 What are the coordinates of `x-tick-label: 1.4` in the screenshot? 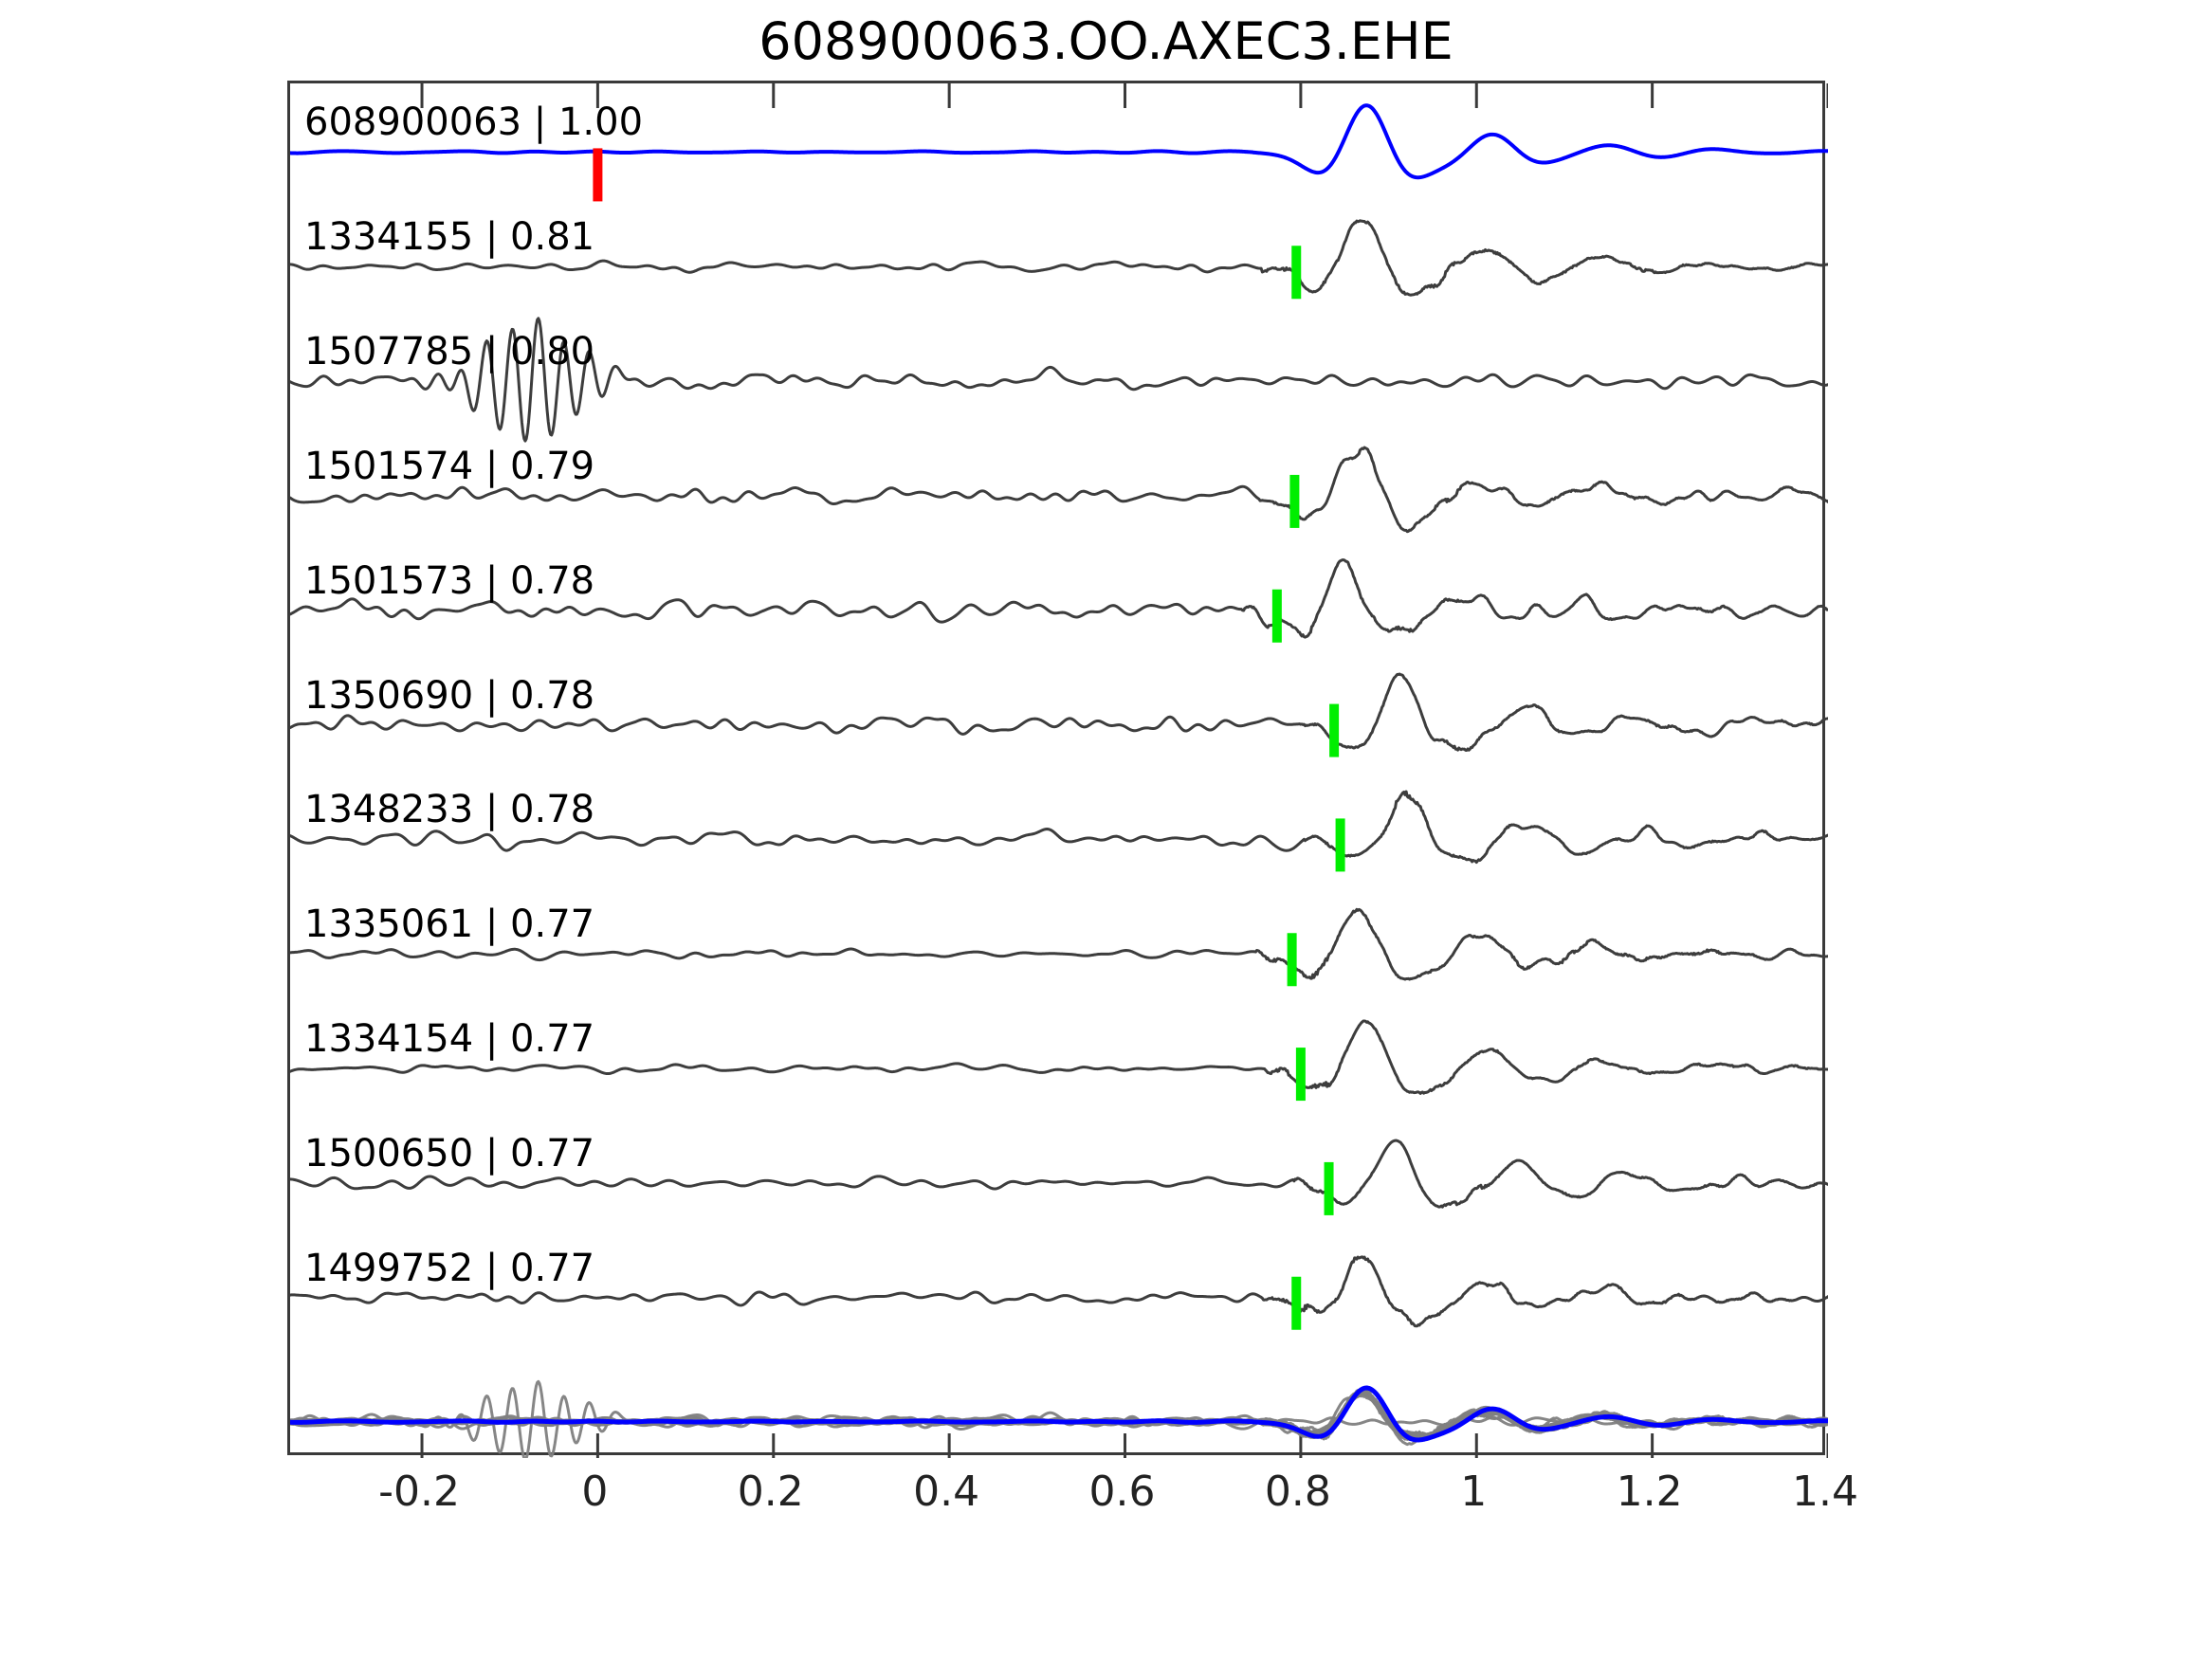 It's located at (1825, 1492).